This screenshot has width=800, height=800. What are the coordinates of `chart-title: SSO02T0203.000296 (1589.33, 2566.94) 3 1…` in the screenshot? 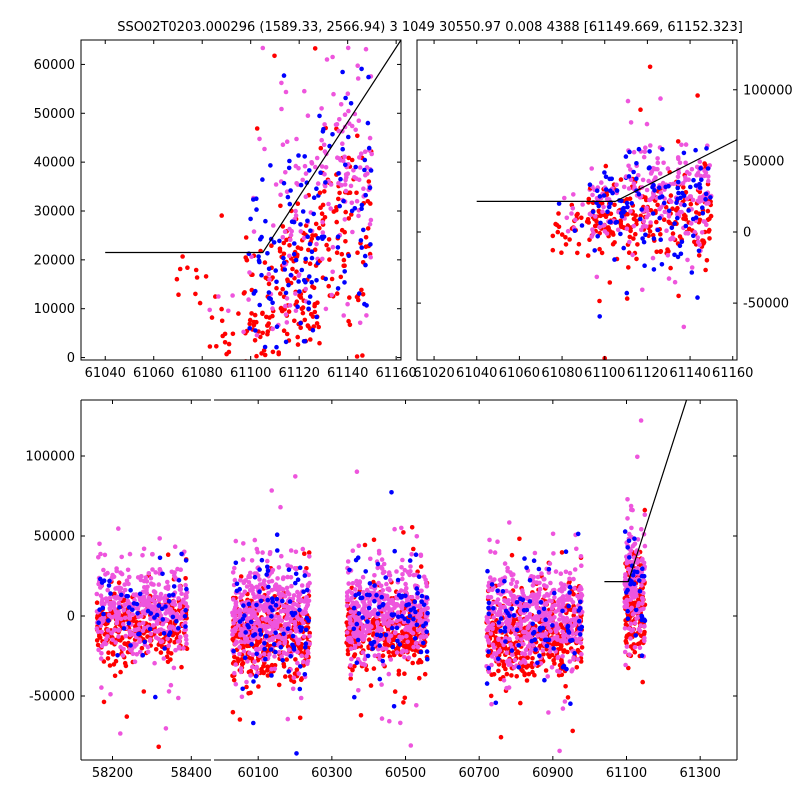 It's located at (430, 27).